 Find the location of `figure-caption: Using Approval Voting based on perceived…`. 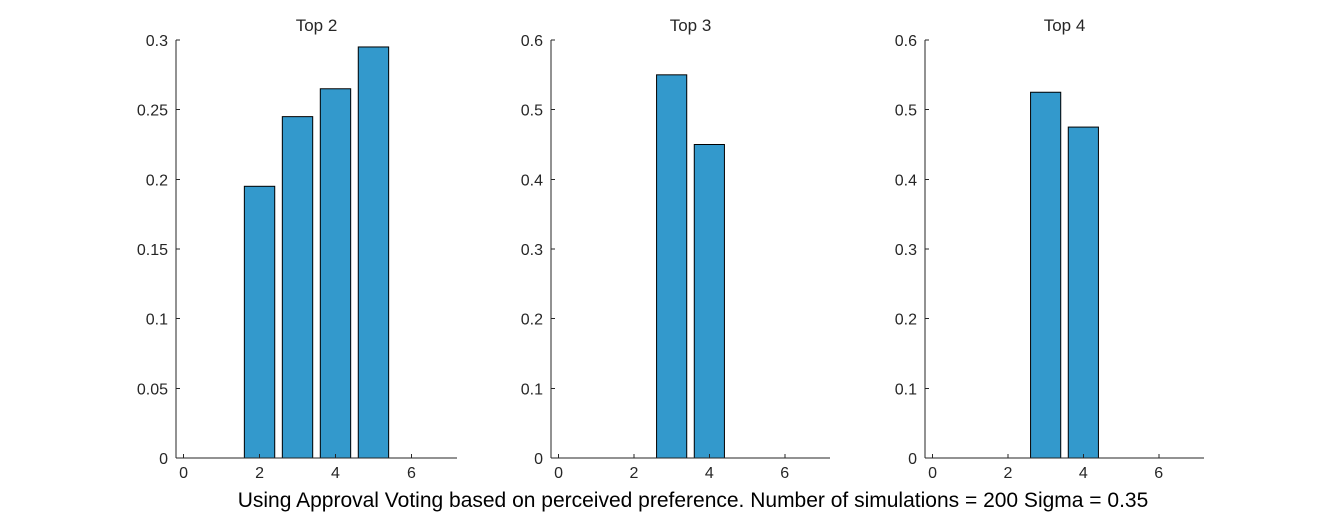

figure-caption: Using Approval Voting based on perceived… is located at coordinates (693, 500).